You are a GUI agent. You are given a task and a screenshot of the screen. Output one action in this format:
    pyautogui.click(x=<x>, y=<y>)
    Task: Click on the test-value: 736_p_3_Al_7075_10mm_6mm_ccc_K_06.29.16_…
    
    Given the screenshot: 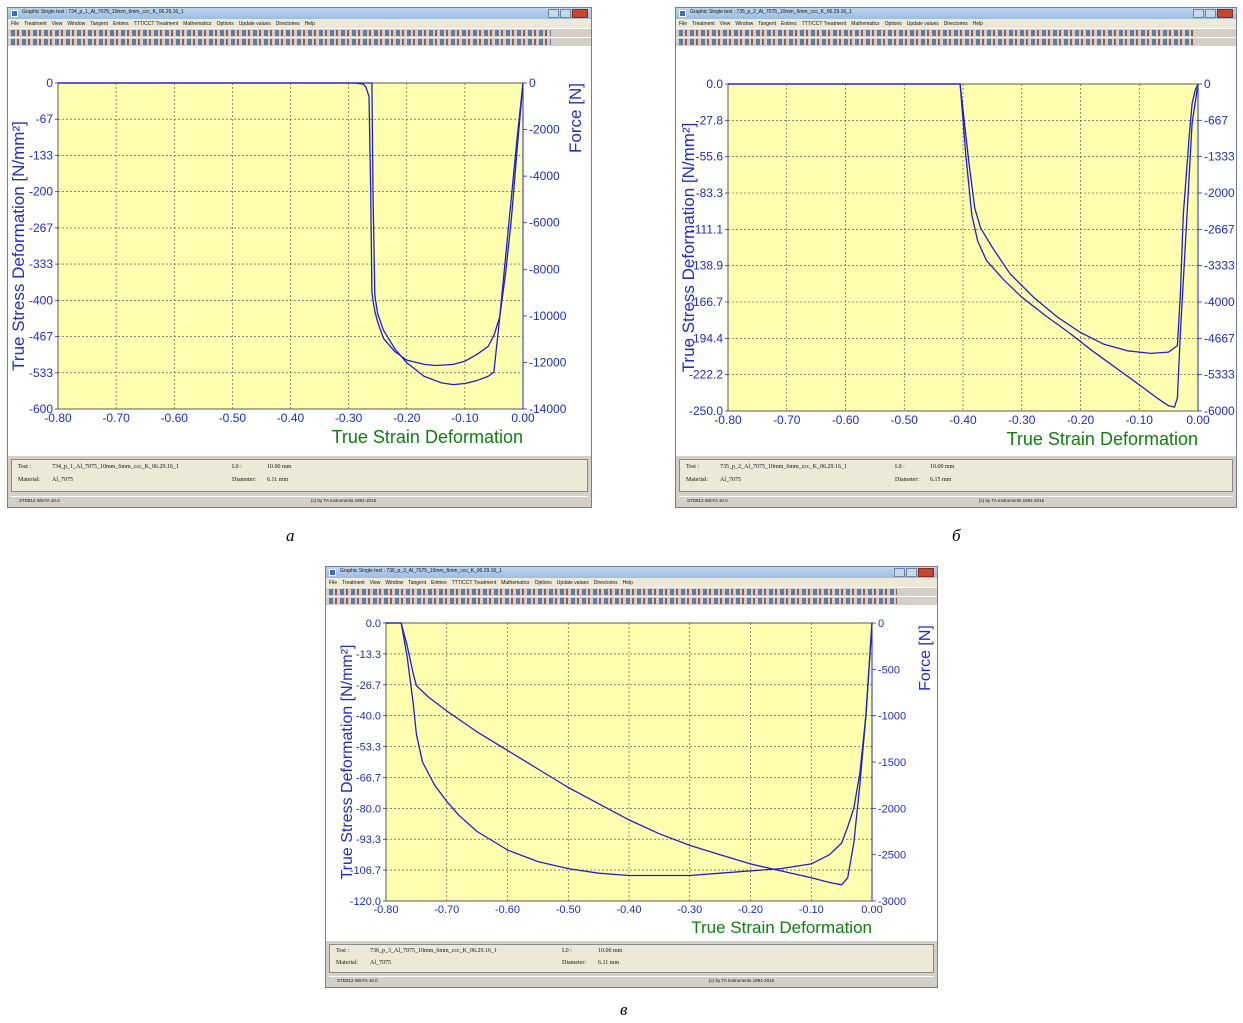 What is the action you would take?
    pyautogui.click(x=433, y=951)
    